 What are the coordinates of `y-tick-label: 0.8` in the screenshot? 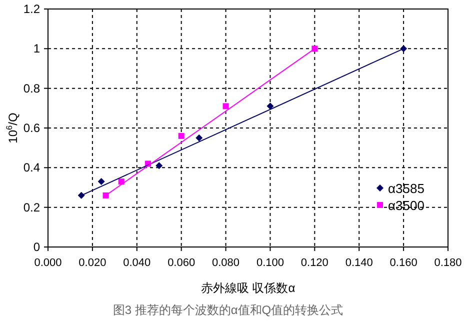 It's located at (31, 88).